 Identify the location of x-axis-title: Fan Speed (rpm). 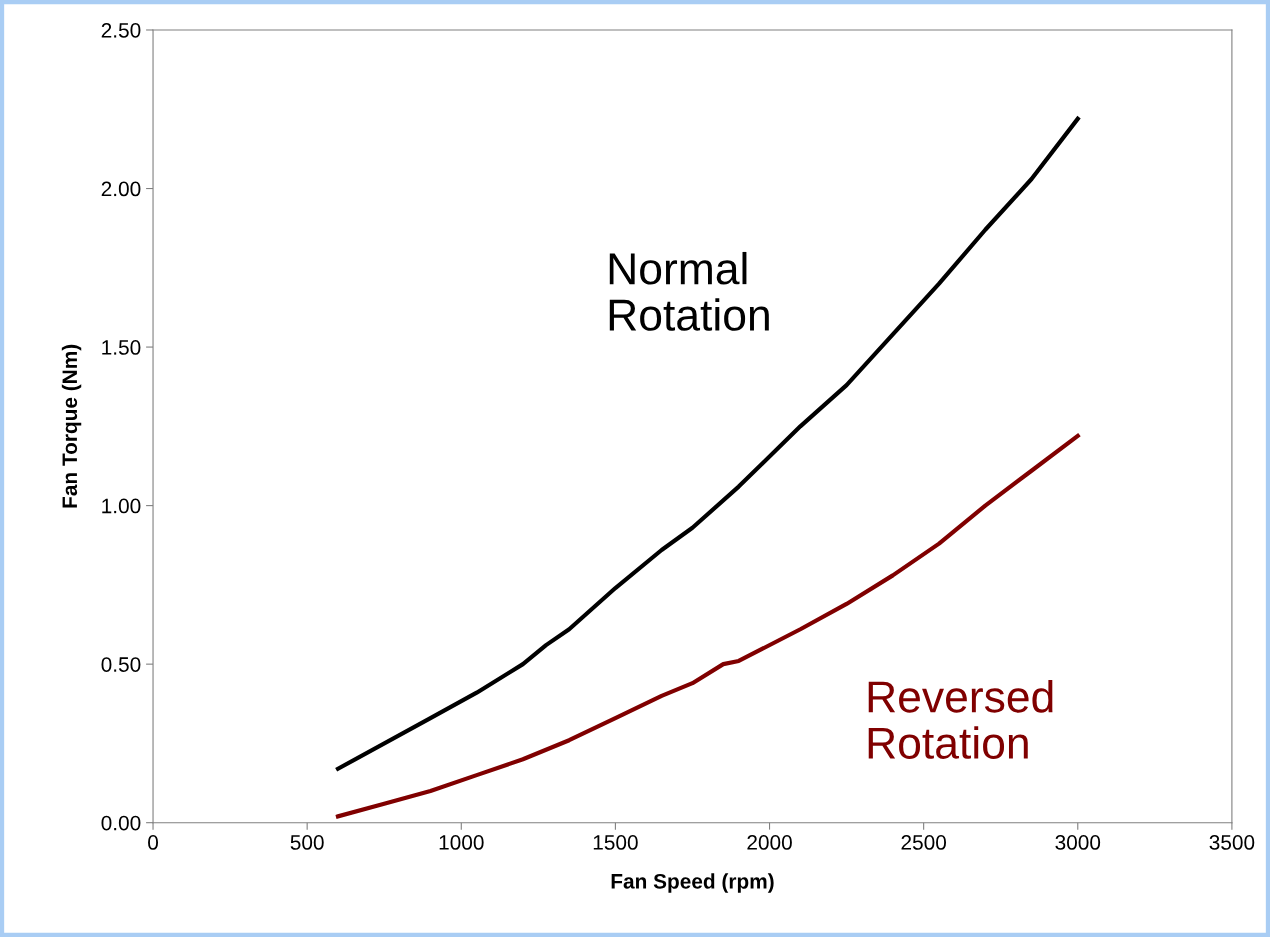
(692, 883).